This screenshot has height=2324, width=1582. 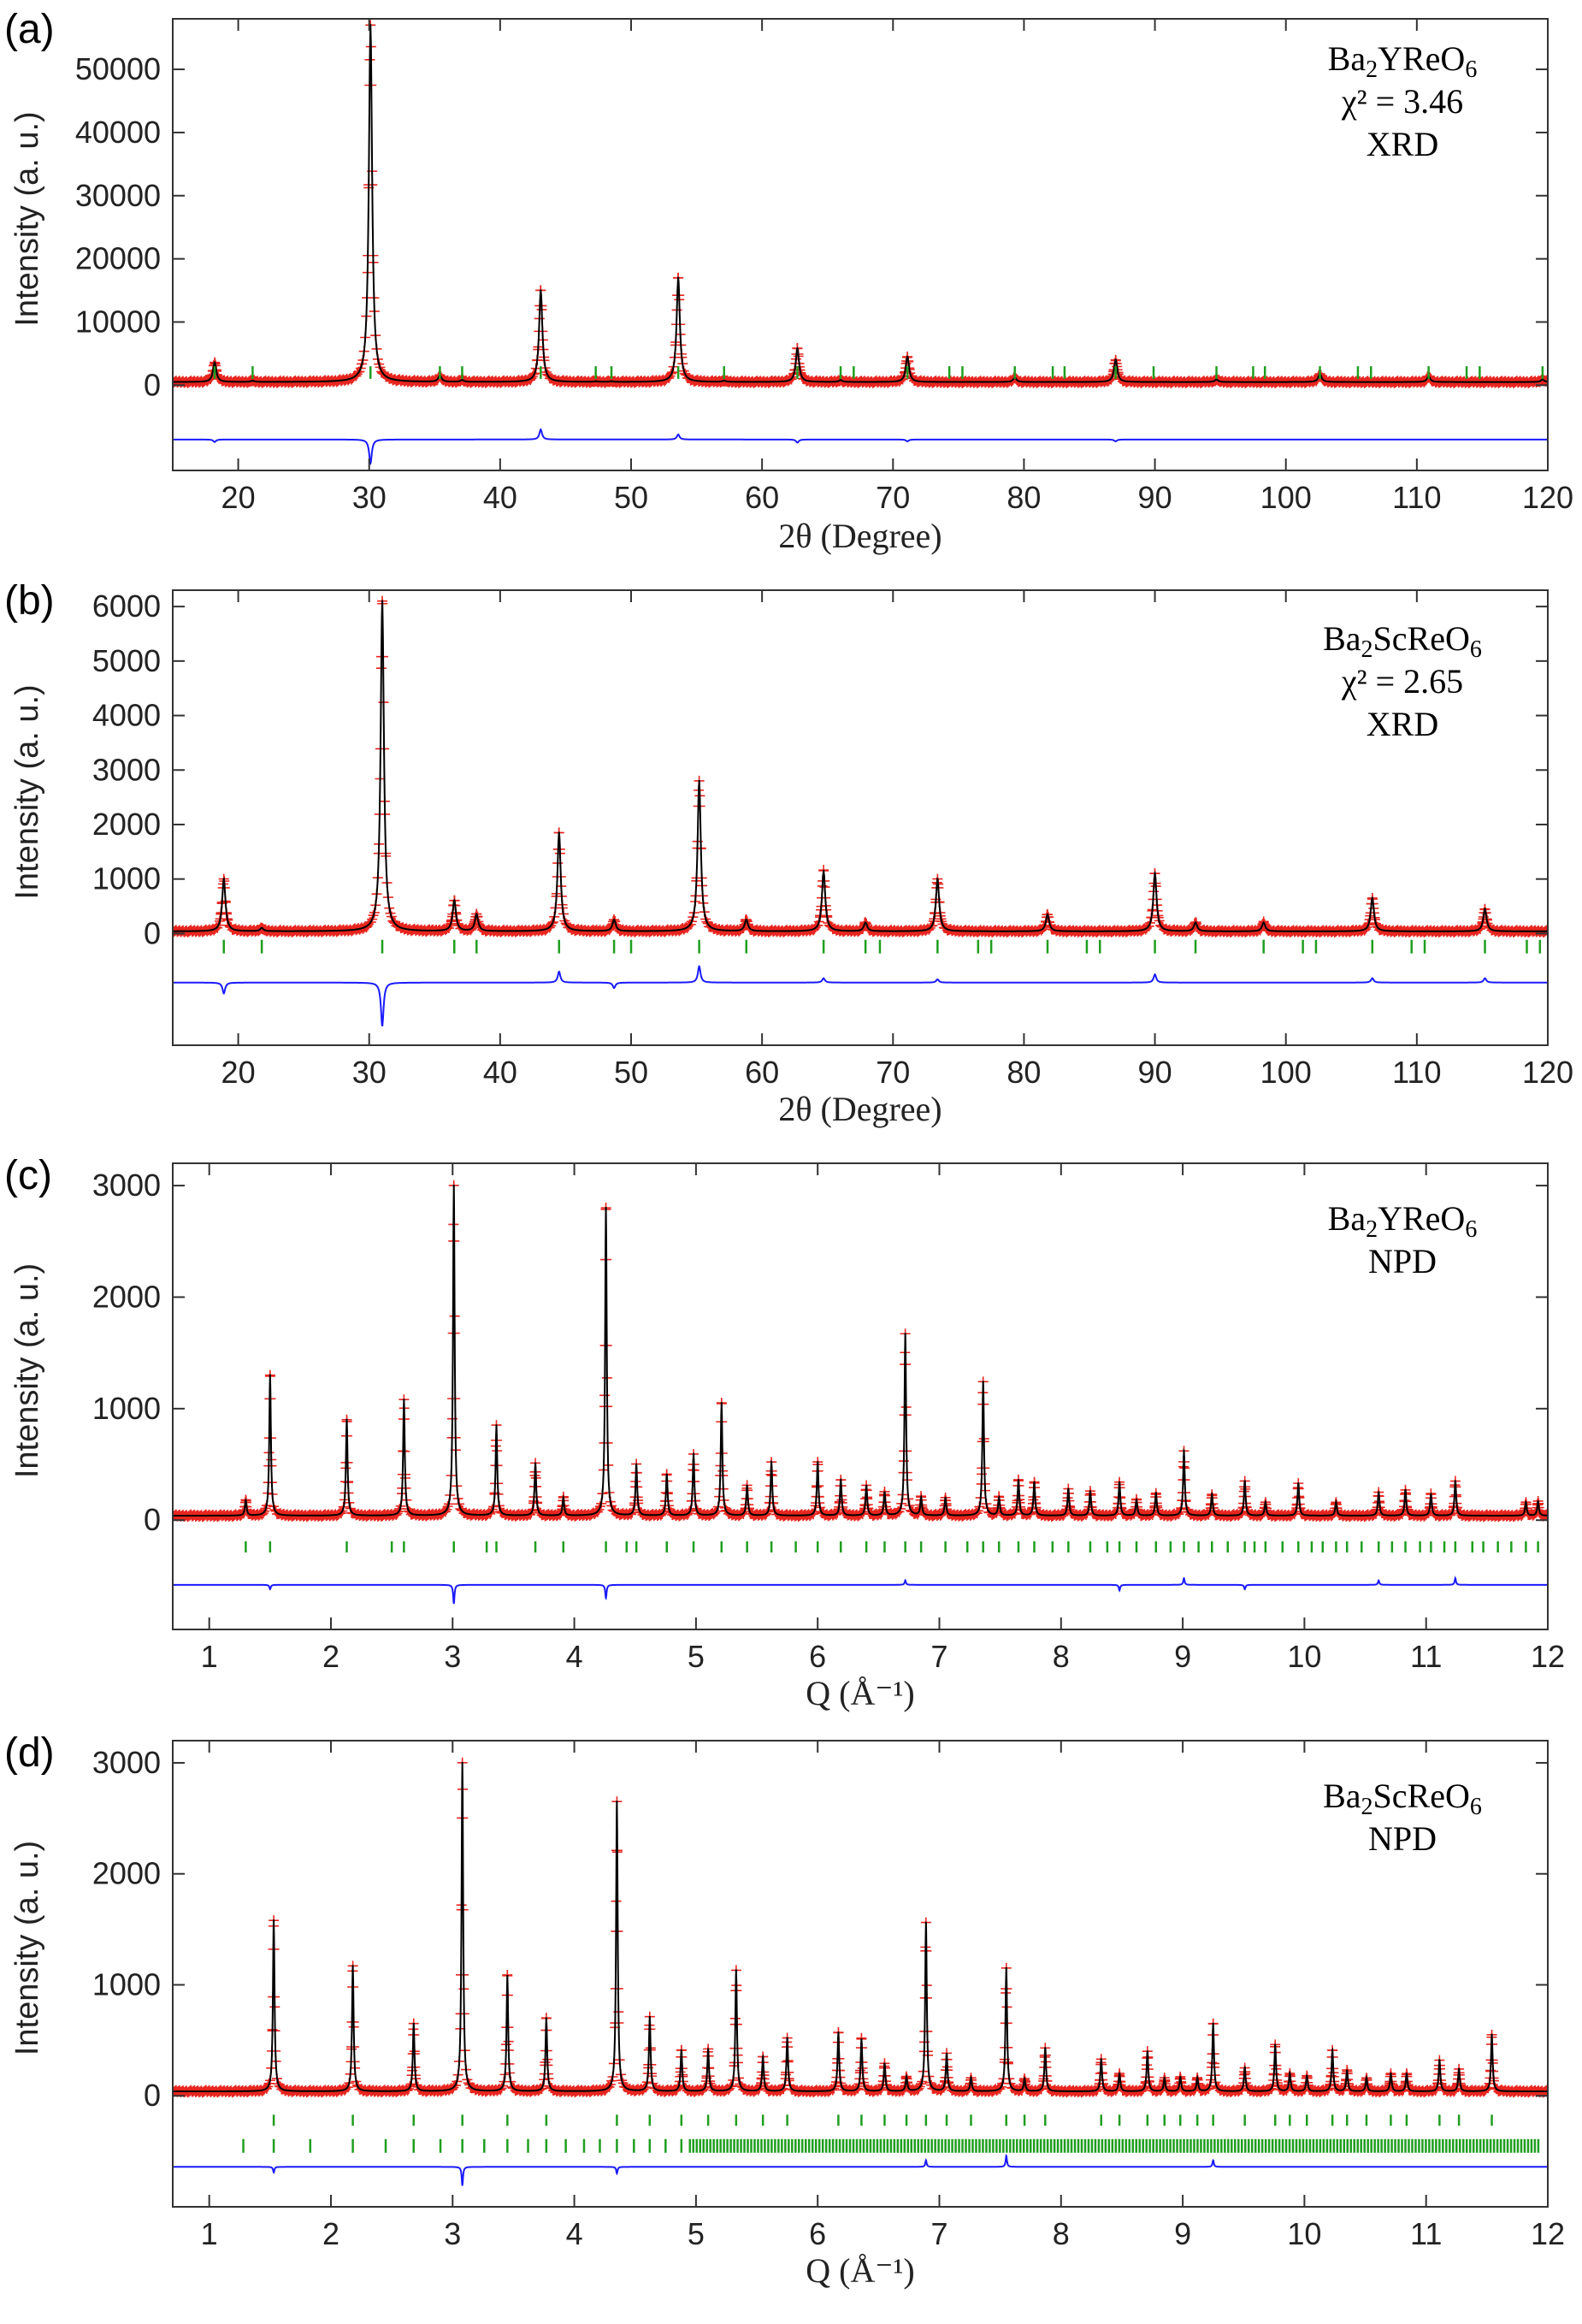 What do you see at coordinates (30, 1753) in the screenshot?
I see `panel-label: (d)` at bounding box center [30, 1753].